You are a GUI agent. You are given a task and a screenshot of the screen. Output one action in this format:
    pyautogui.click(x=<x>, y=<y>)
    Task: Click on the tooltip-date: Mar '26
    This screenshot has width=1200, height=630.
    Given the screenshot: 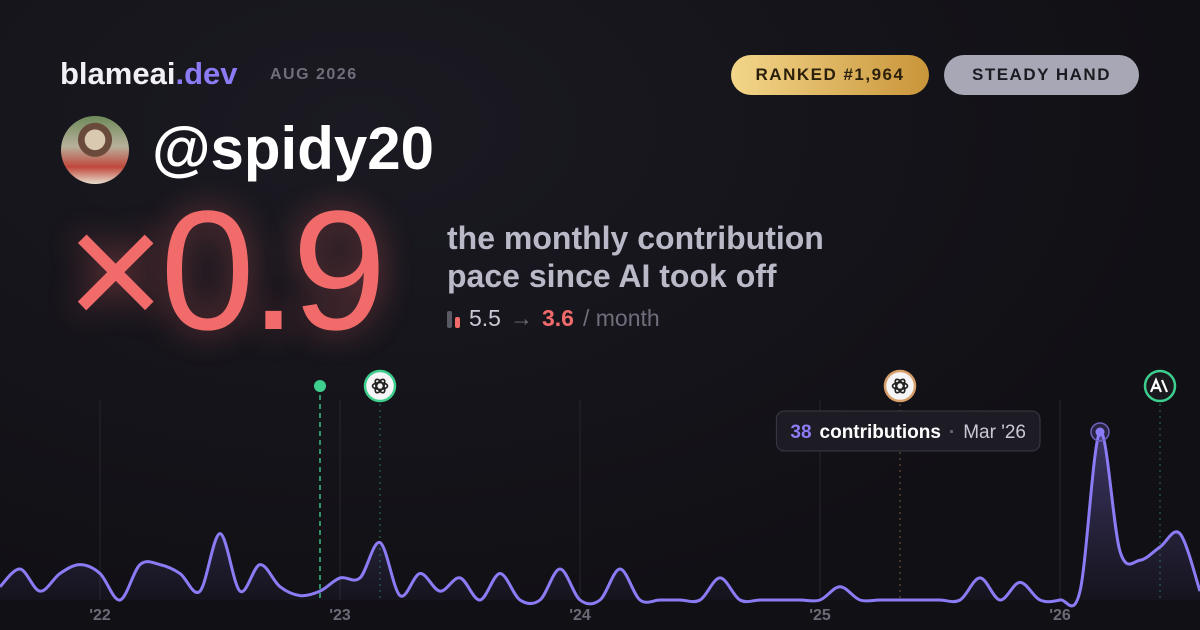 What is the action you would take?
    pyautogui.click(x=994, y=432)
    